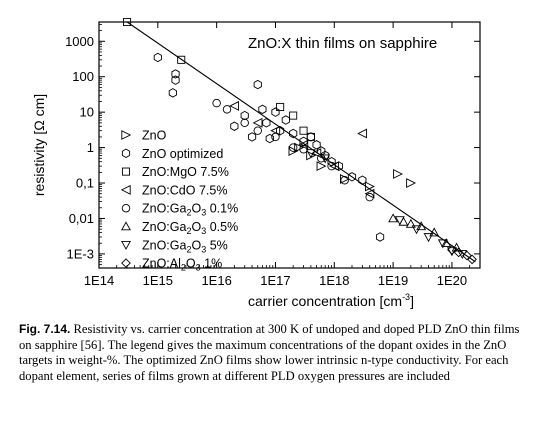 This screenshot has width=550, height=429. I want to click on y-tick-label: 0,1, so click(85, 183).